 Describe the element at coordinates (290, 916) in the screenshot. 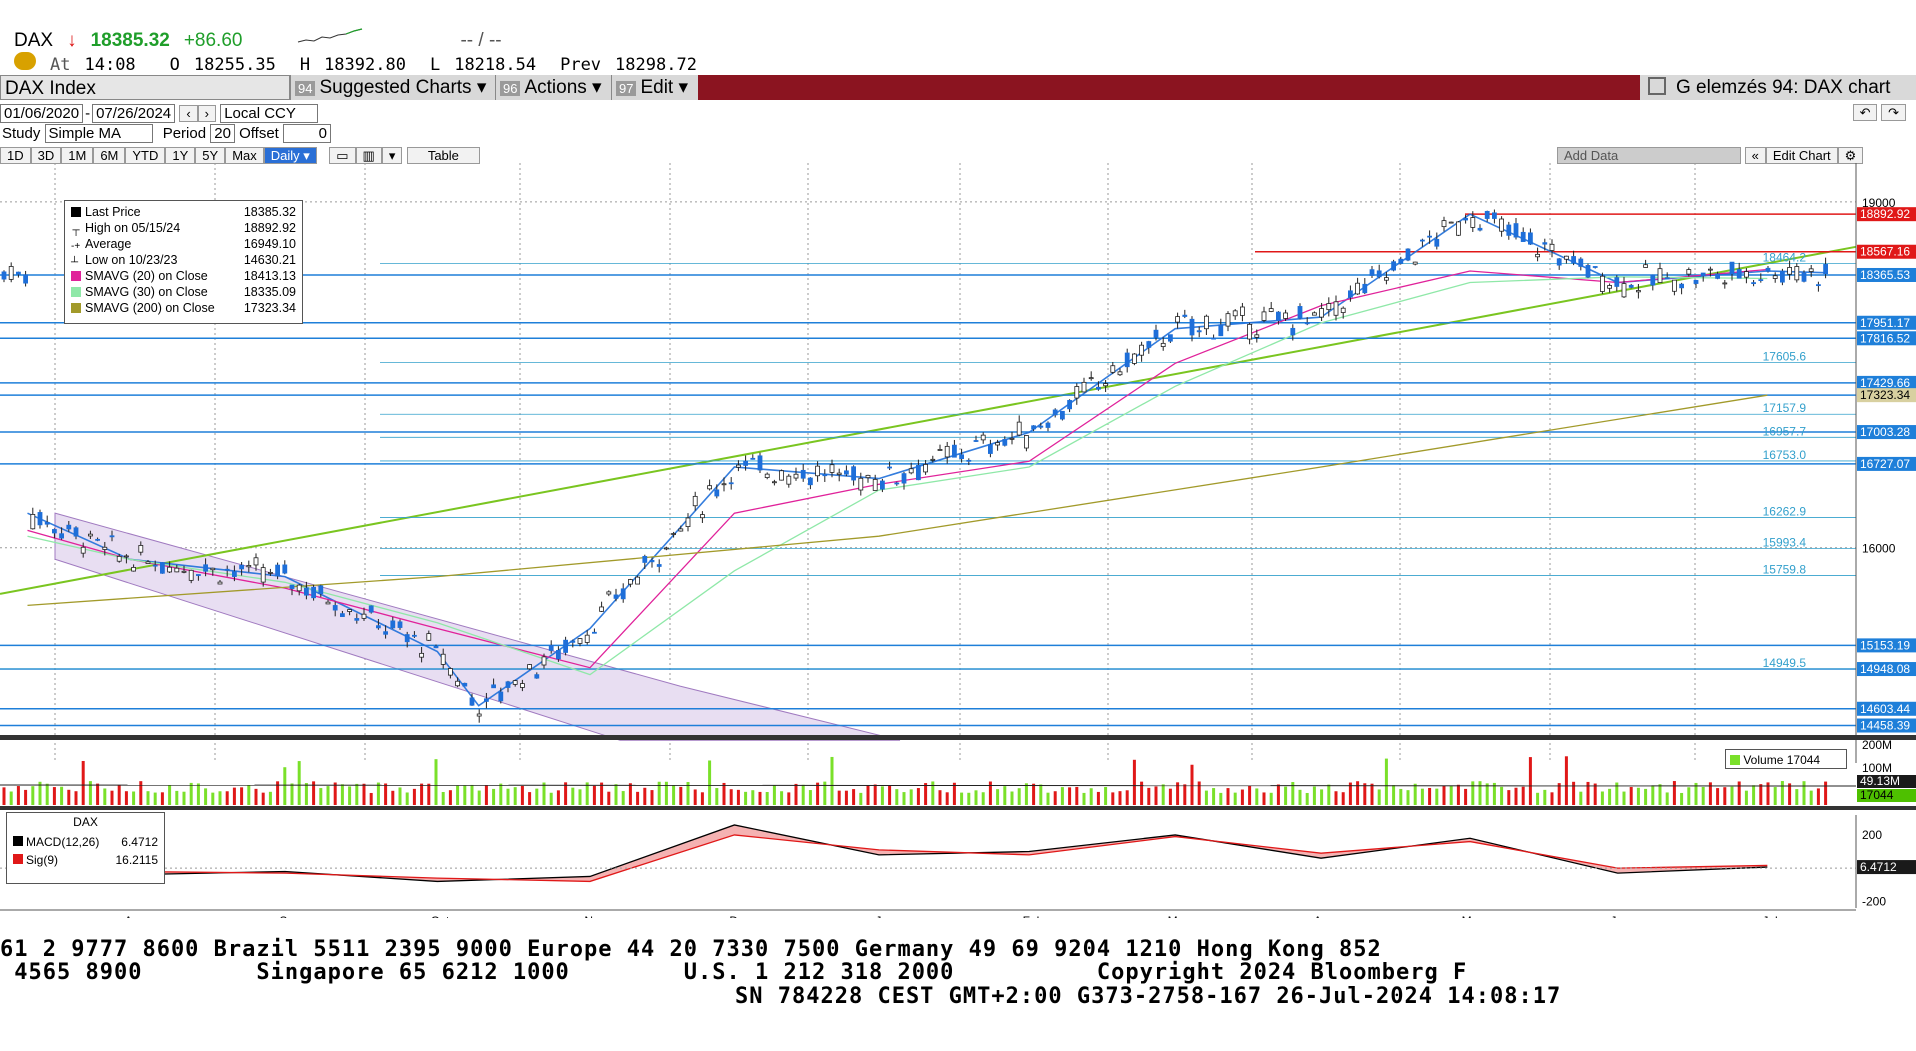

I see `x-tick-label: Sep` at that location.